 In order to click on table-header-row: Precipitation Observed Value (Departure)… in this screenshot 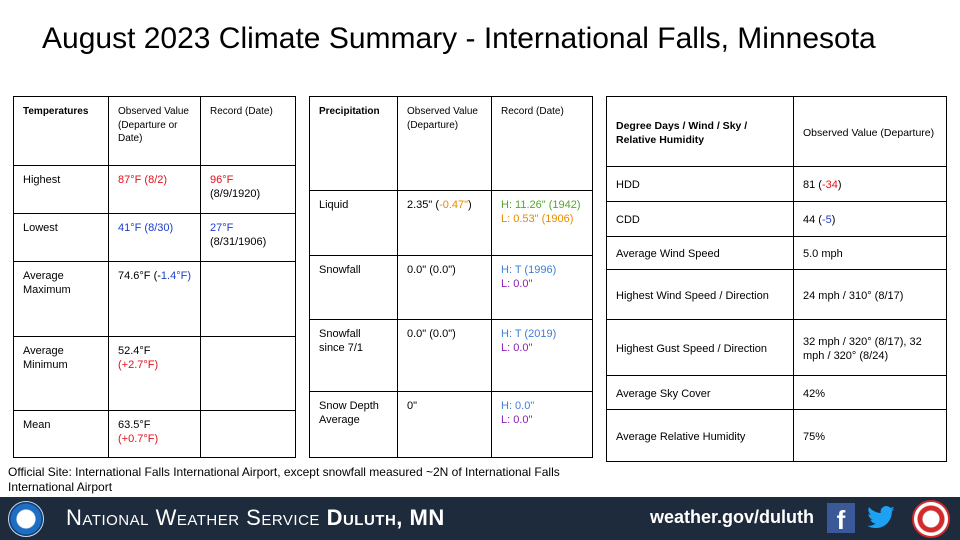, I will do `click(451, 143)`.